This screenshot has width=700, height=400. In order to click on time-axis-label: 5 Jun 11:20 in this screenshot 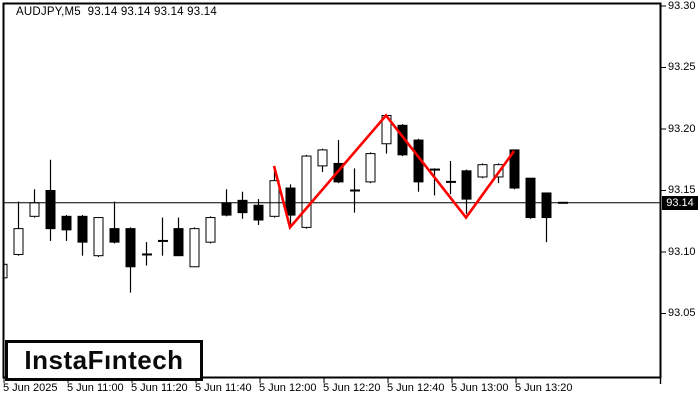, I will do `click(159, 388)`.